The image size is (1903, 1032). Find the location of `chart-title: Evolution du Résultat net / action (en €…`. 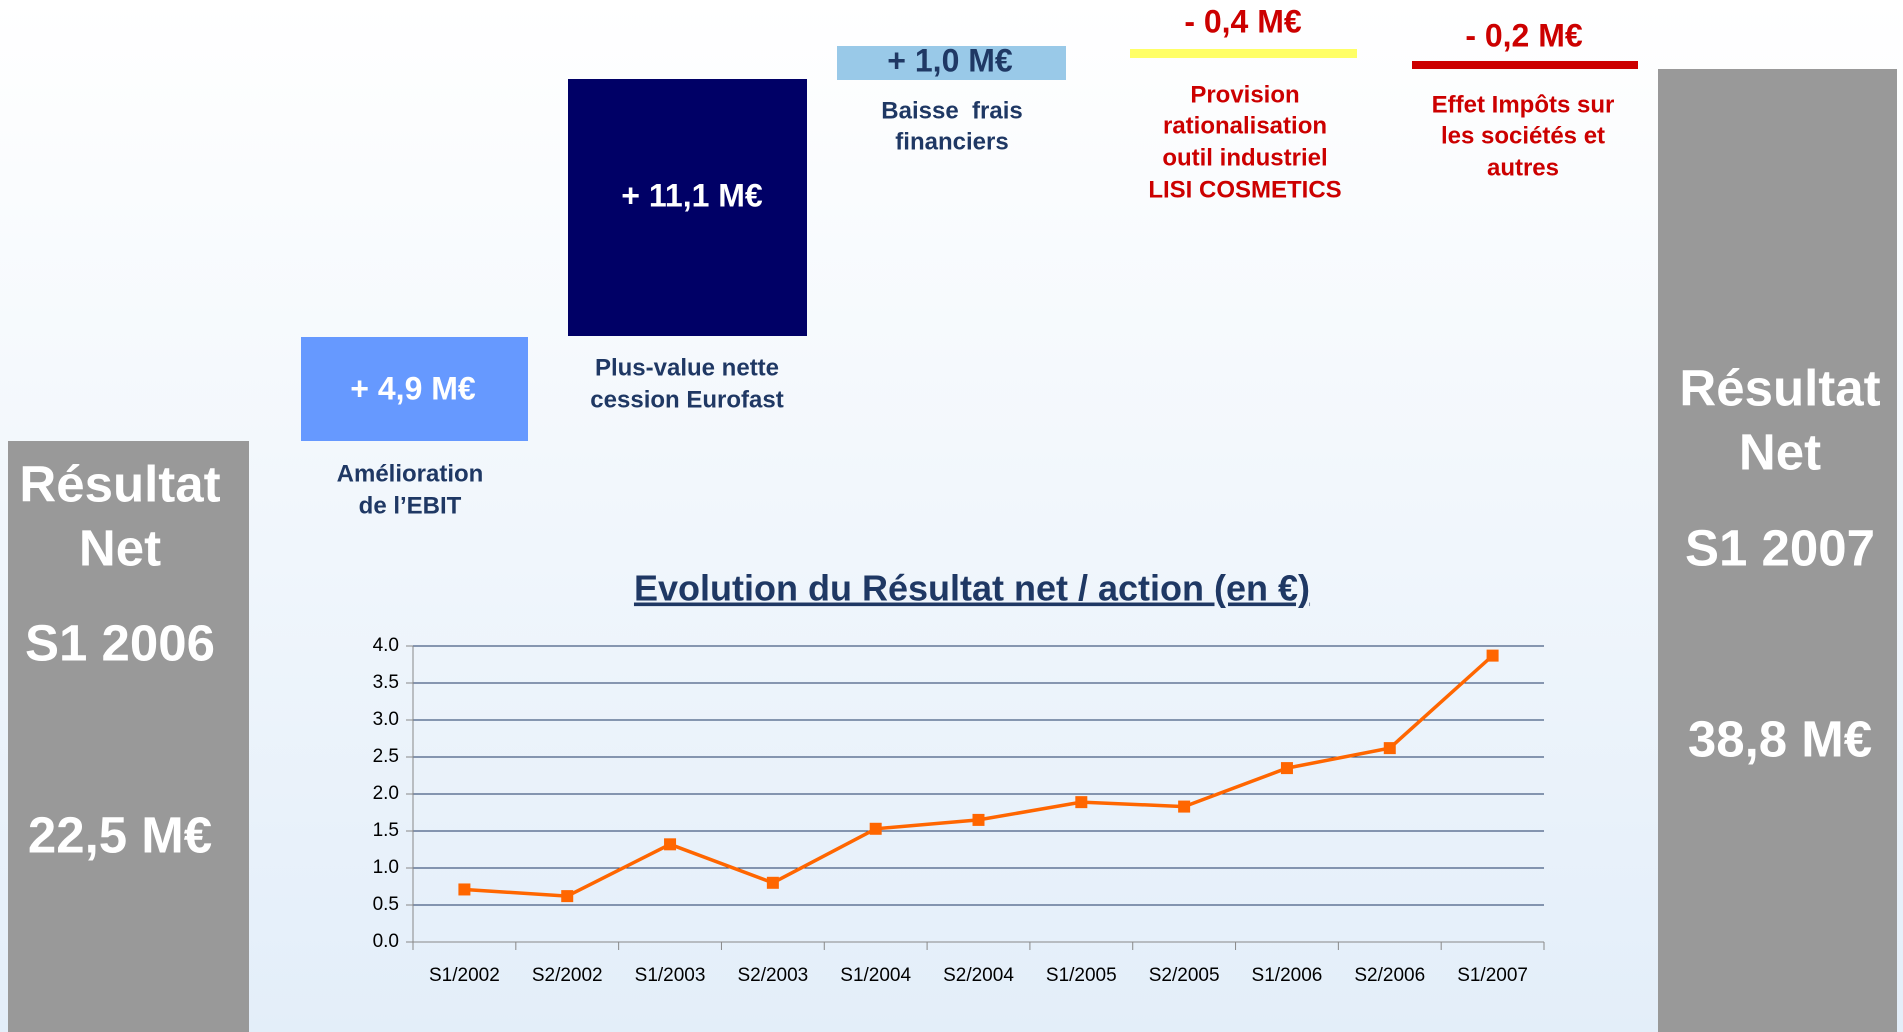

chart-title: Evolution du Résultat net / action (en €… is located at coordinates (972, 588).